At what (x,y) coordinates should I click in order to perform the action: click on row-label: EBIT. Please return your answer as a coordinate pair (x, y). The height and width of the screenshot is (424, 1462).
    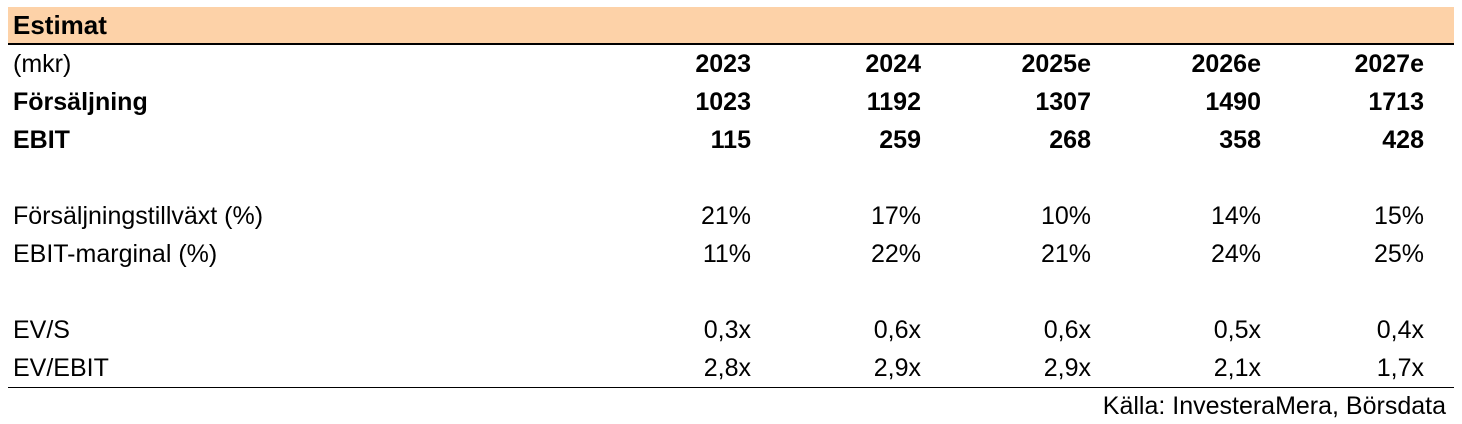
    Looking at the image, I should click on (41, 139).